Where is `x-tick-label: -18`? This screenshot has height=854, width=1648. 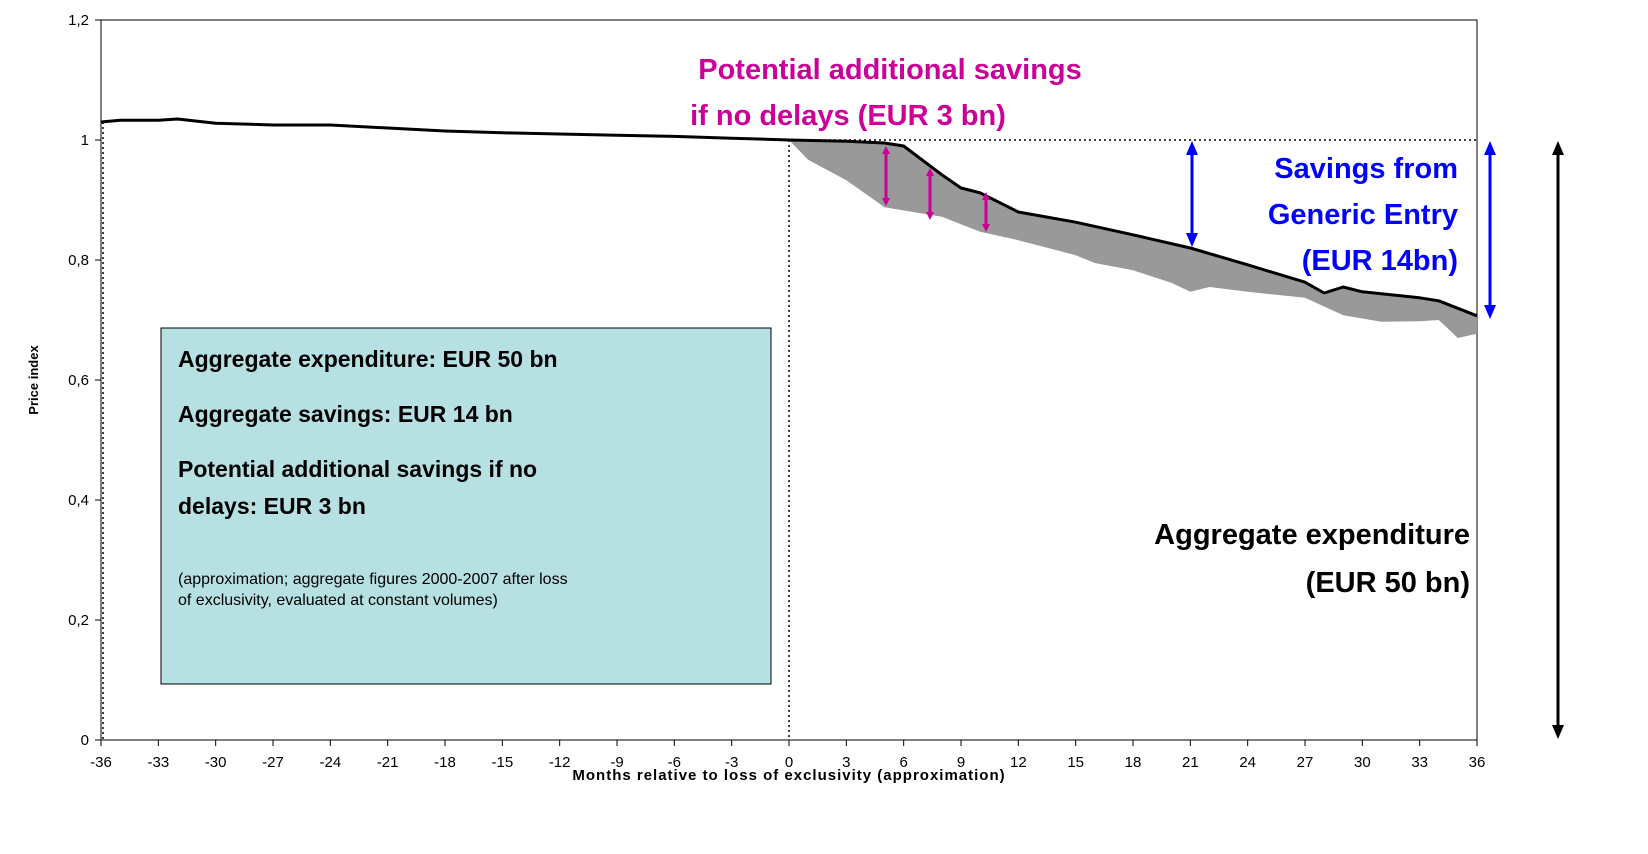
x-tick-label: -18 is located at coordinates (445, 762).